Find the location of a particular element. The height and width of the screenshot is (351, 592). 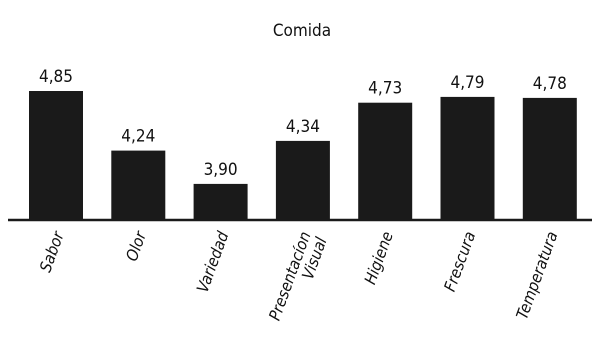

bar-presentacíon-visual is located at coordinates (302, 180).